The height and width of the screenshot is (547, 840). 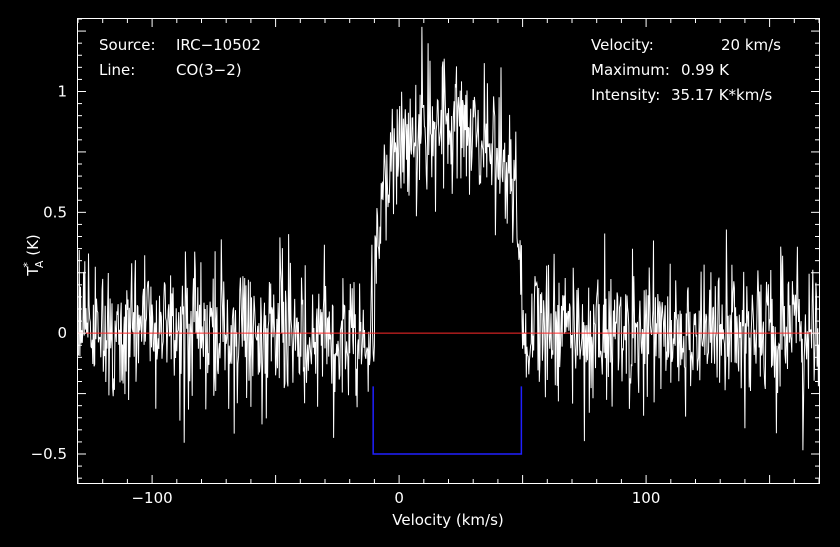 What do you see at coordinates (62, 333) in the screenshot?
I see `y-tick-label: 0` at bounding box center [62, 333].